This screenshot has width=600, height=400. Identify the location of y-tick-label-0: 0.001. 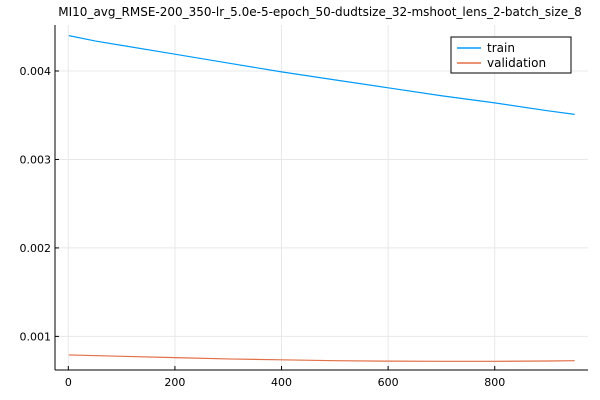
(36, 336).